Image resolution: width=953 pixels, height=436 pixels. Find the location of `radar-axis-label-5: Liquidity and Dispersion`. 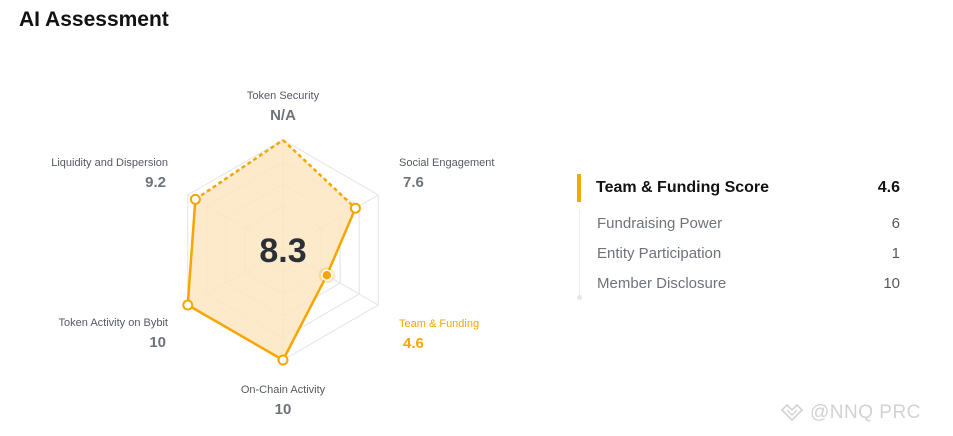

radar-axis-label-5: Liquidity and Dispersion is located at coordinates (109, 163).